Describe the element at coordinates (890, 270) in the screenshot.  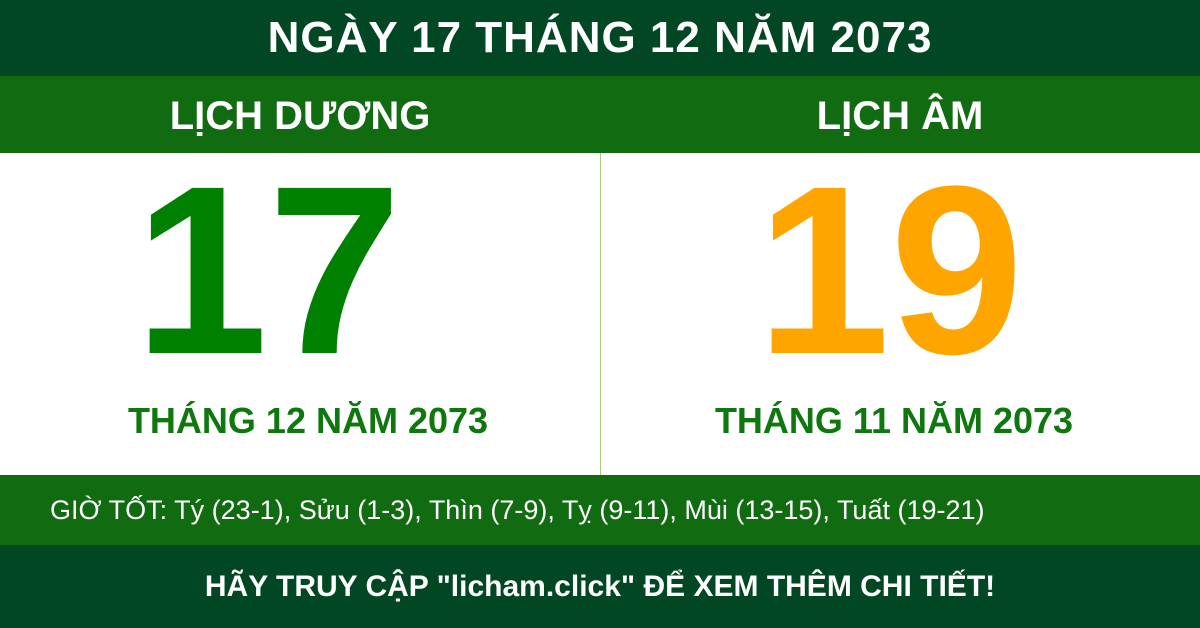
I see `lunar-day: 19` at that location.